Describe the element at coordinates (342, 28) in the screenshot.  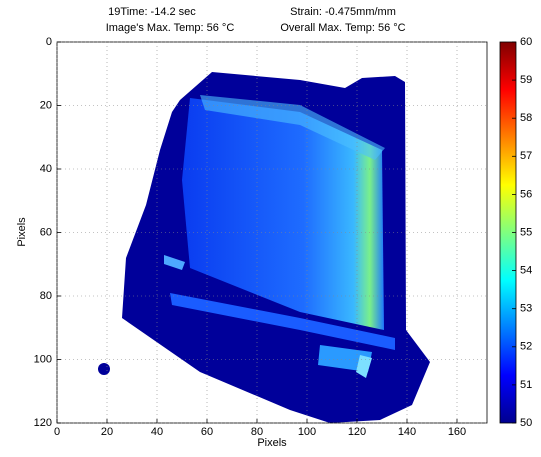
I see `title-line: Overall Max. Temp: 56 °C` at that location.